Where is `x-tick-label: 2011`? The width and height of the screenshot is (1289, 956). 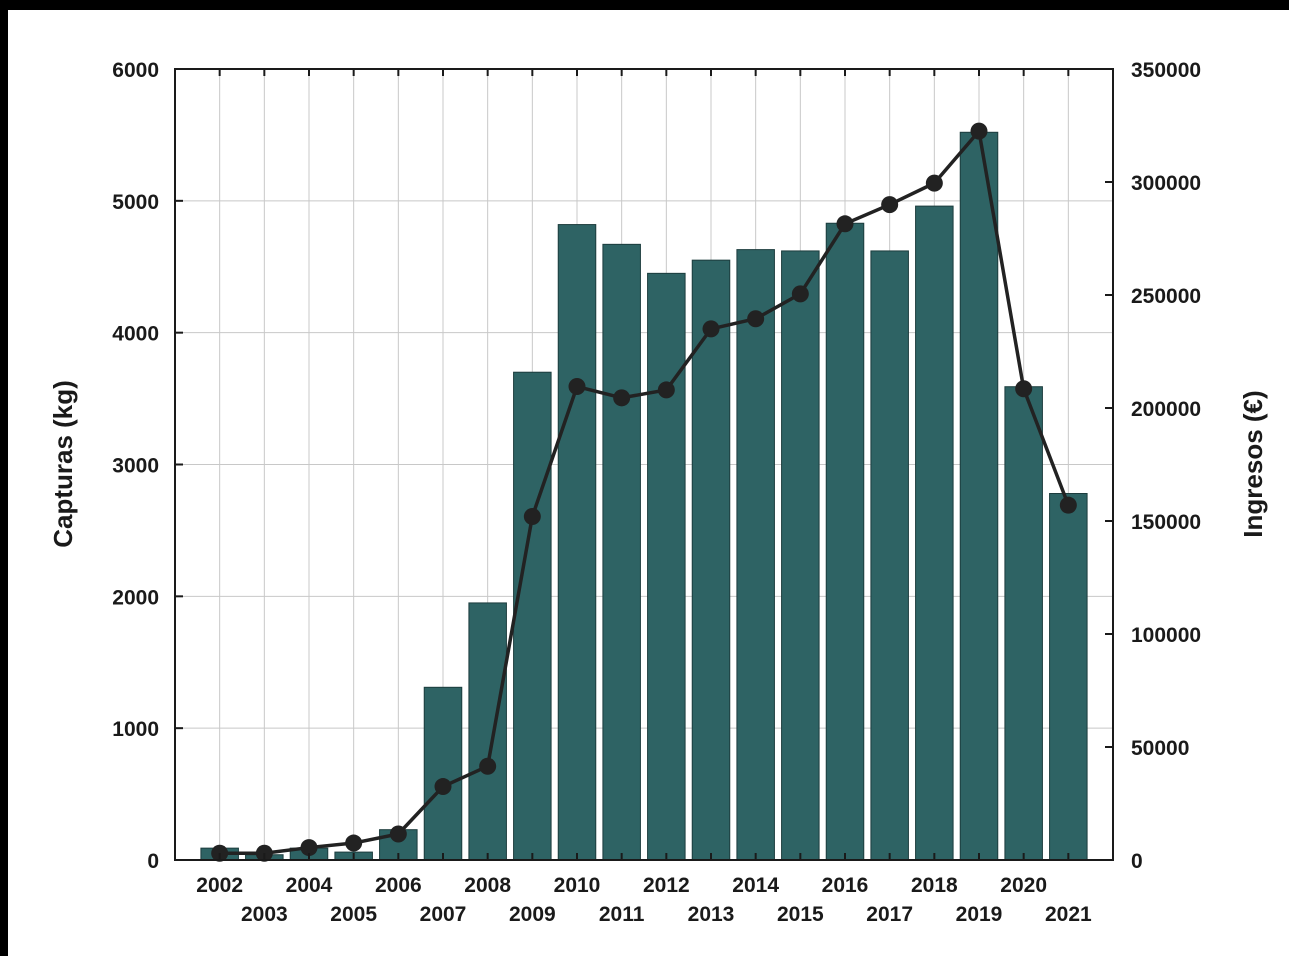
x-tick-label: 2011 is located at coordinates (622, 914).